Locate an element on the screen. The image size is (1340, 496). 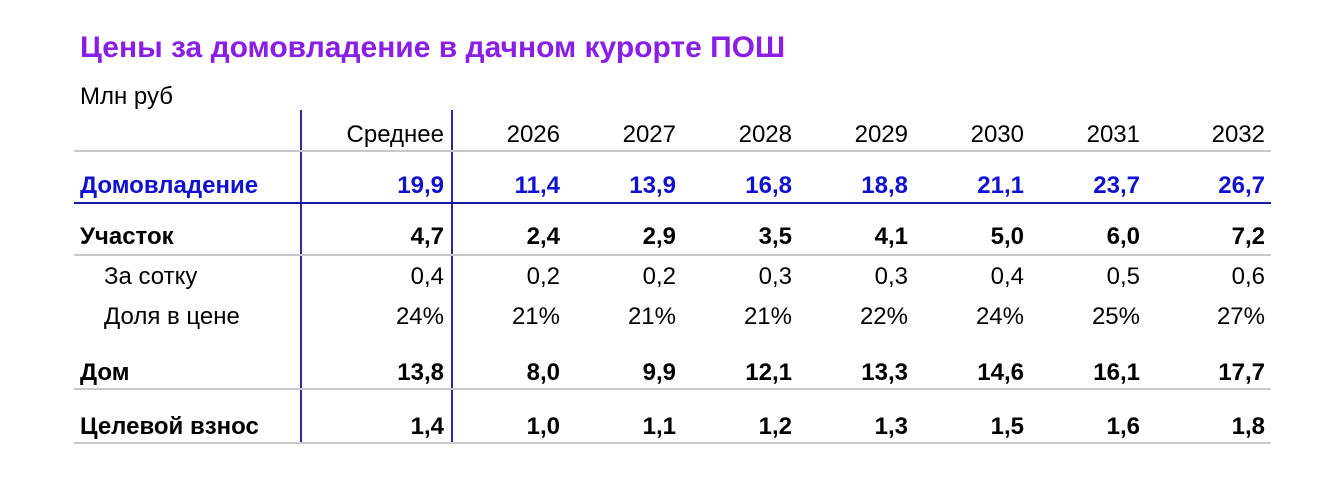
value-2028: 12,1 is located at coordinates (768, 372).